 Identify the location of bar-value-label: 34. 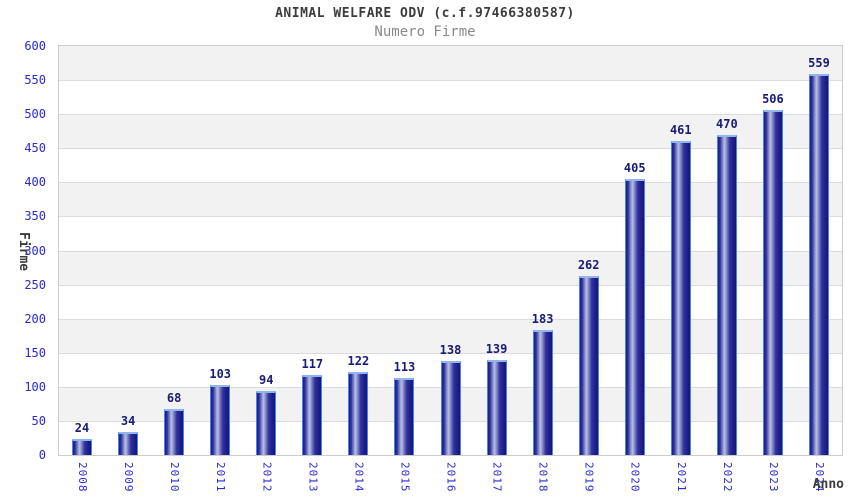
(128, 420).